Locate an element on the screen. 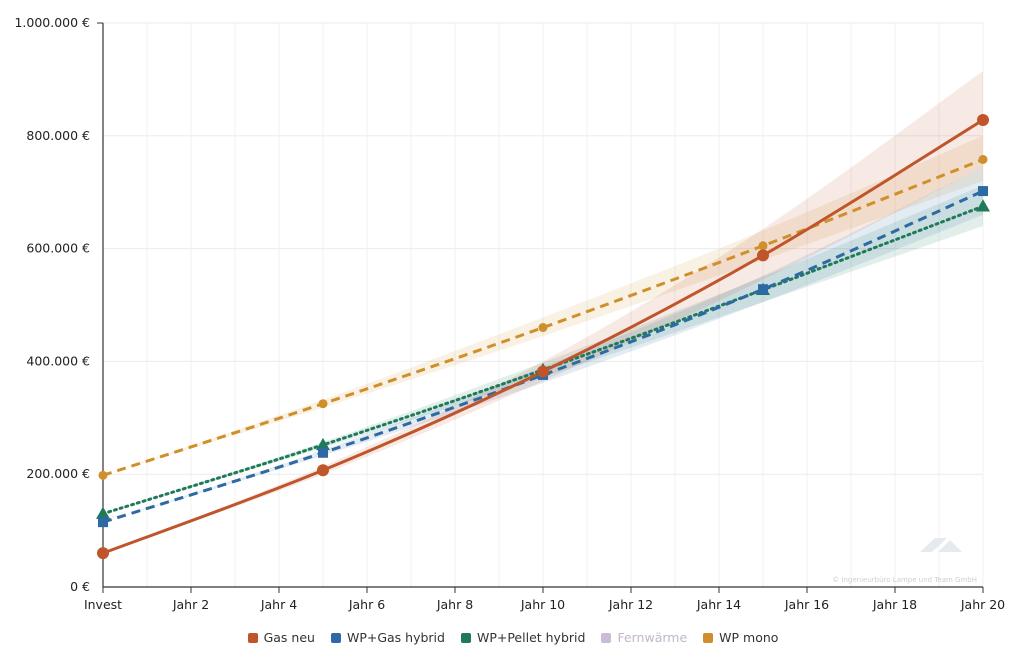 The image size is (1026, 659). legend-item-0: Gas neu is located at coordinates (281, 637).